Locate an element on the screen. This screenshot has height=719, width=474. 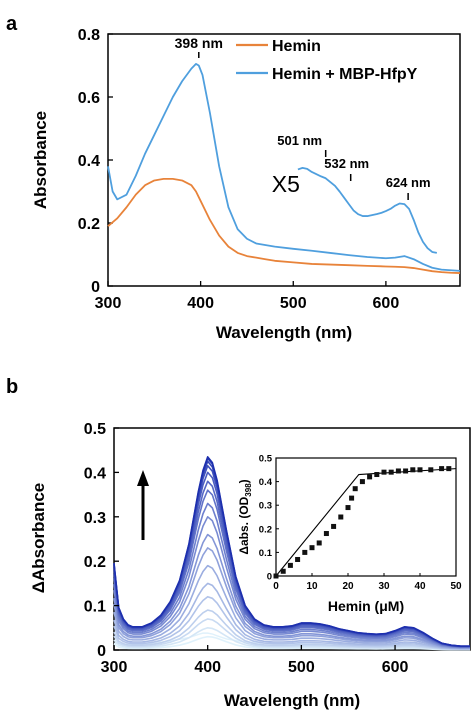
panel-a-y-tick-label: 0 is located at coordinates (95, 287).